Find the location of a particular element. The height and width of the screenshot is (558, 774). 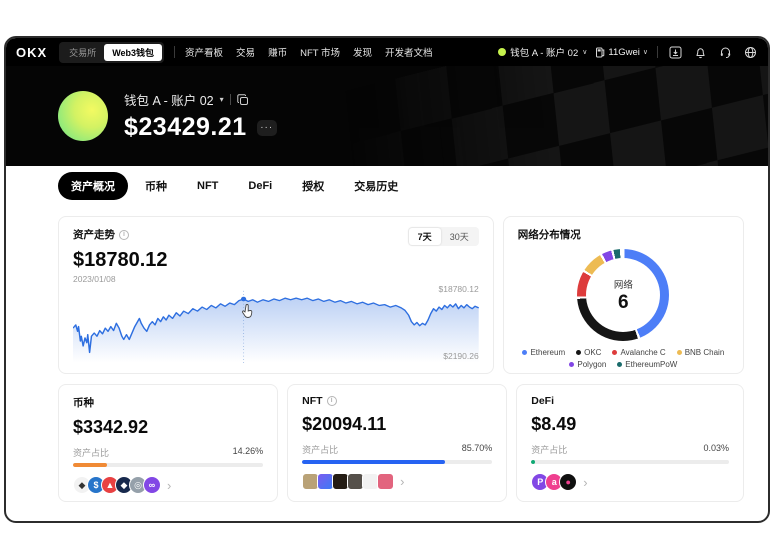

network-donut-chart: 网络 6 is located at coordinates (623, 295).